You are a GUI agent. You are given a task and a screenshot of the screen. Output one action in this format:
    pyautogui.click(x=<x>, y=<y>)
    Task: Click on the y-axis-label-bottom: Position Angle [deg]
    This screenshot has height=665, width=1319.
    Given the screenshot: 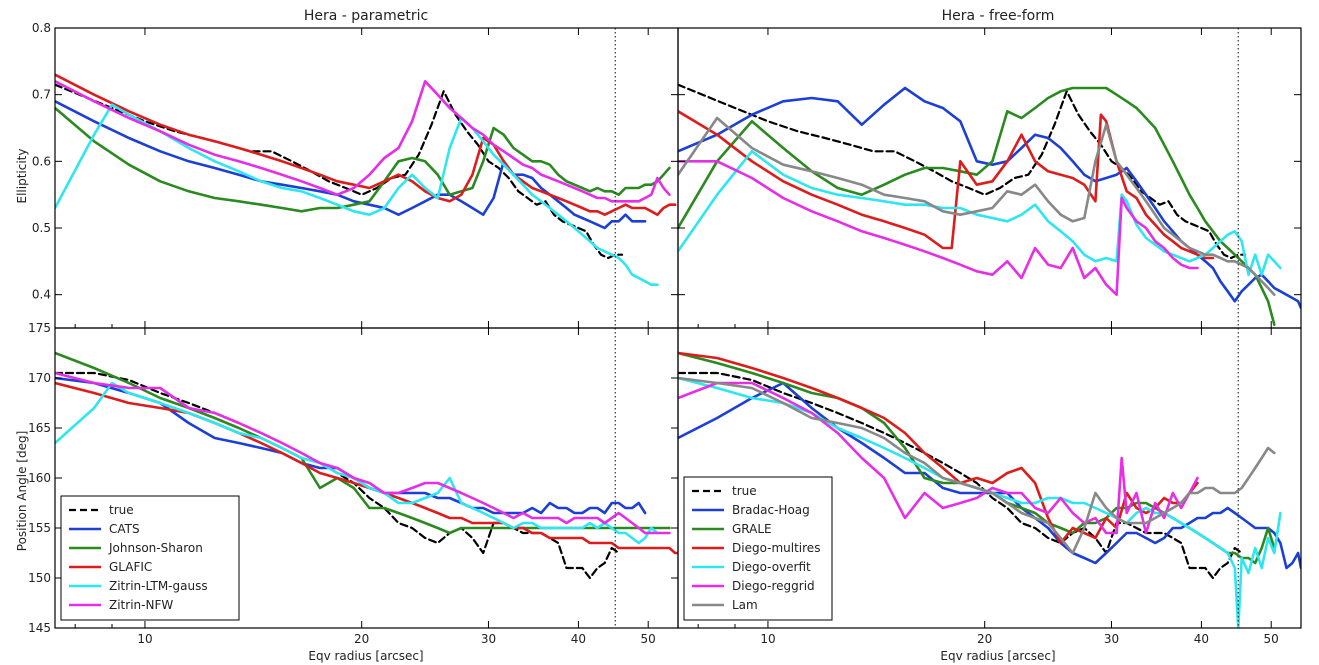 What is the action you would take?
    pyautogui.click(x=22, y=491)
    